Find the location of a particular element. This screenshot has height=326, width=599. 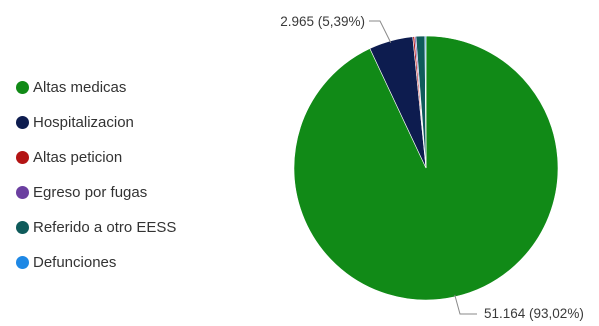

legend-item: Altas medicas is located at coordinates (96, 87).